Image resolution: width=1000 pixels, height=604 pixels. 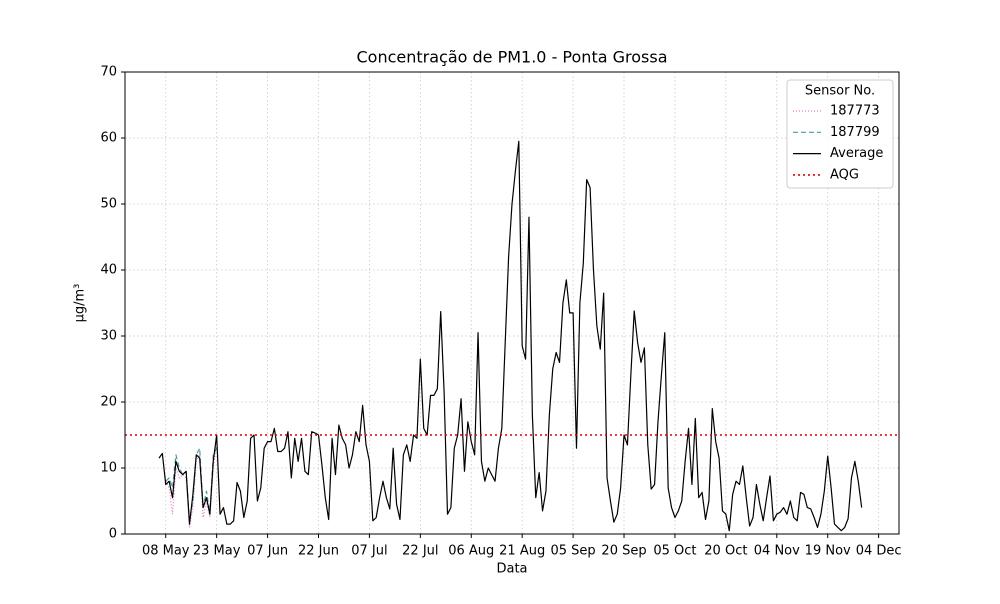 I want to click on legend: Sensor No. 187773 187799 Average AQG, so click(x=840, y=134).